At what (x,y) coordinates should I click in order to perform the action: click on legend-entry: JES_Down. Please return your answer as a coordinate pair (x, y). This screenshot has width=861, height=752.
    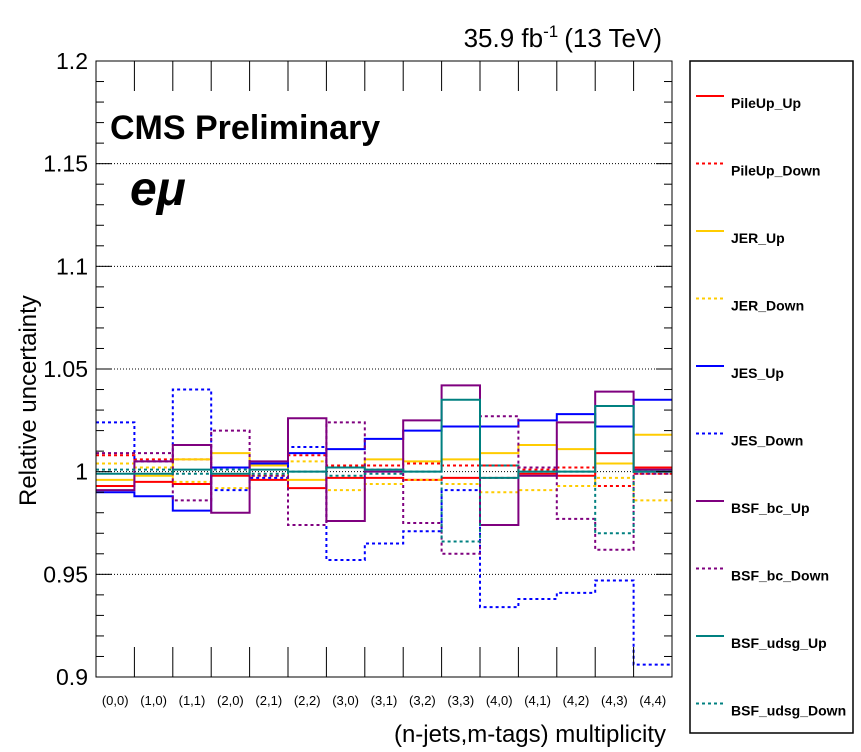
    Looking at the image, I should click on (749, 440).